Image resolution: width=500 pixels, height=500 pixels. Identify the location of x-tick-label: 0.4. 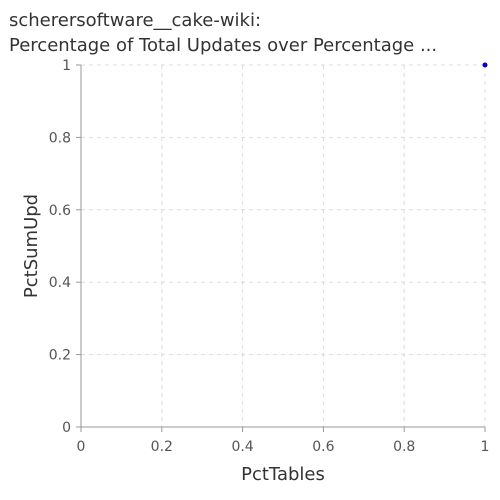
(242, 447).